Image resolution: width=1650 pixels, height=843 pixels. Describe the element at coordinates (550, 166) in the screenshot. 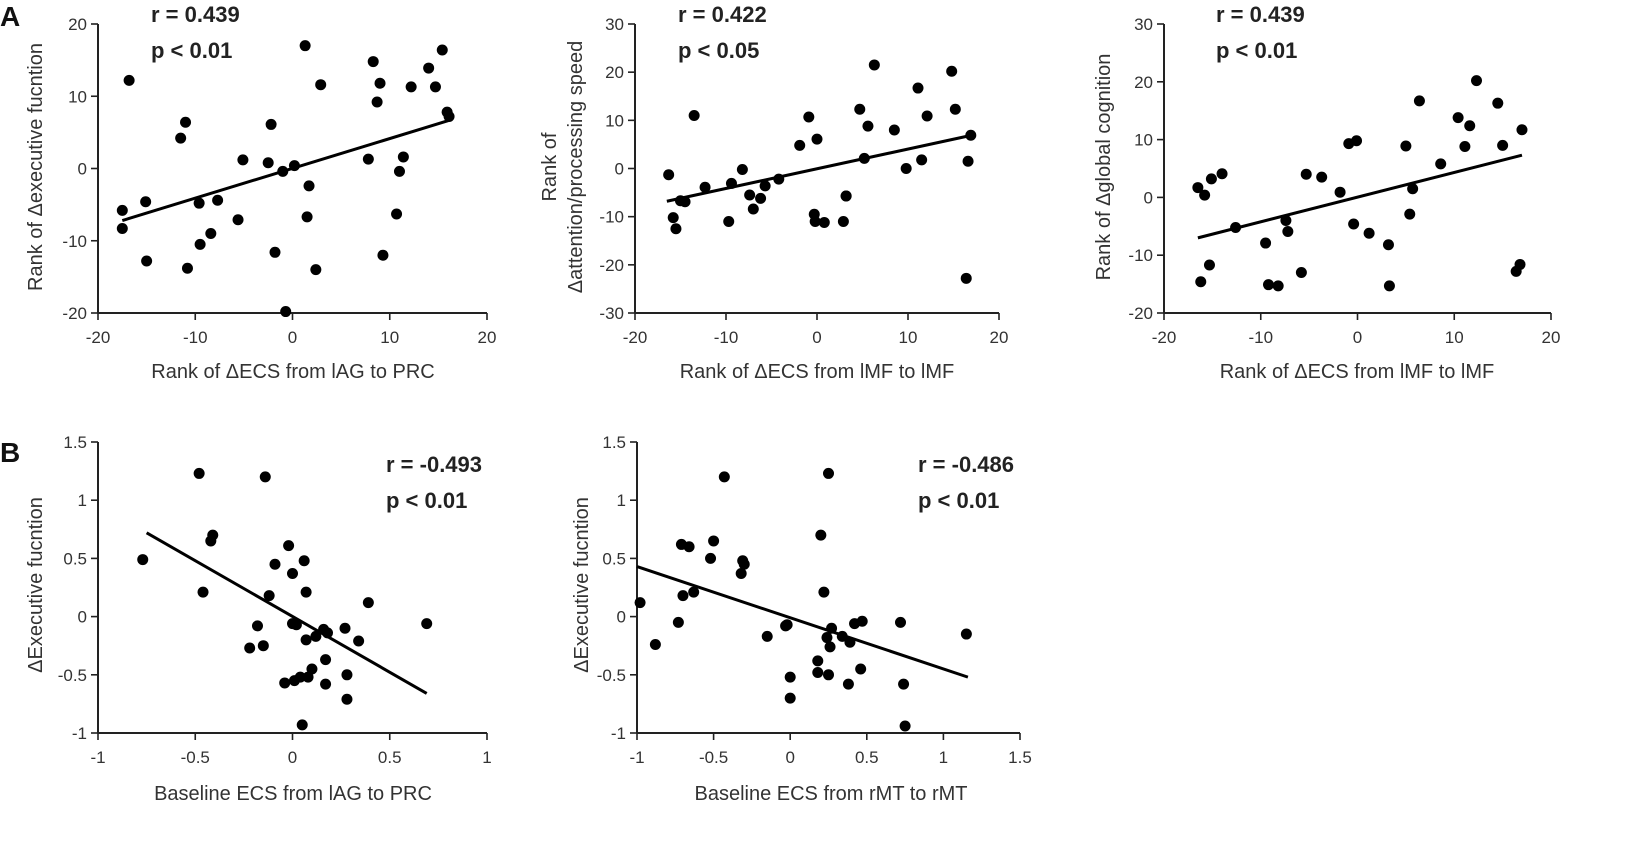

I see `y-axis-title-line: Rank of` at that location.